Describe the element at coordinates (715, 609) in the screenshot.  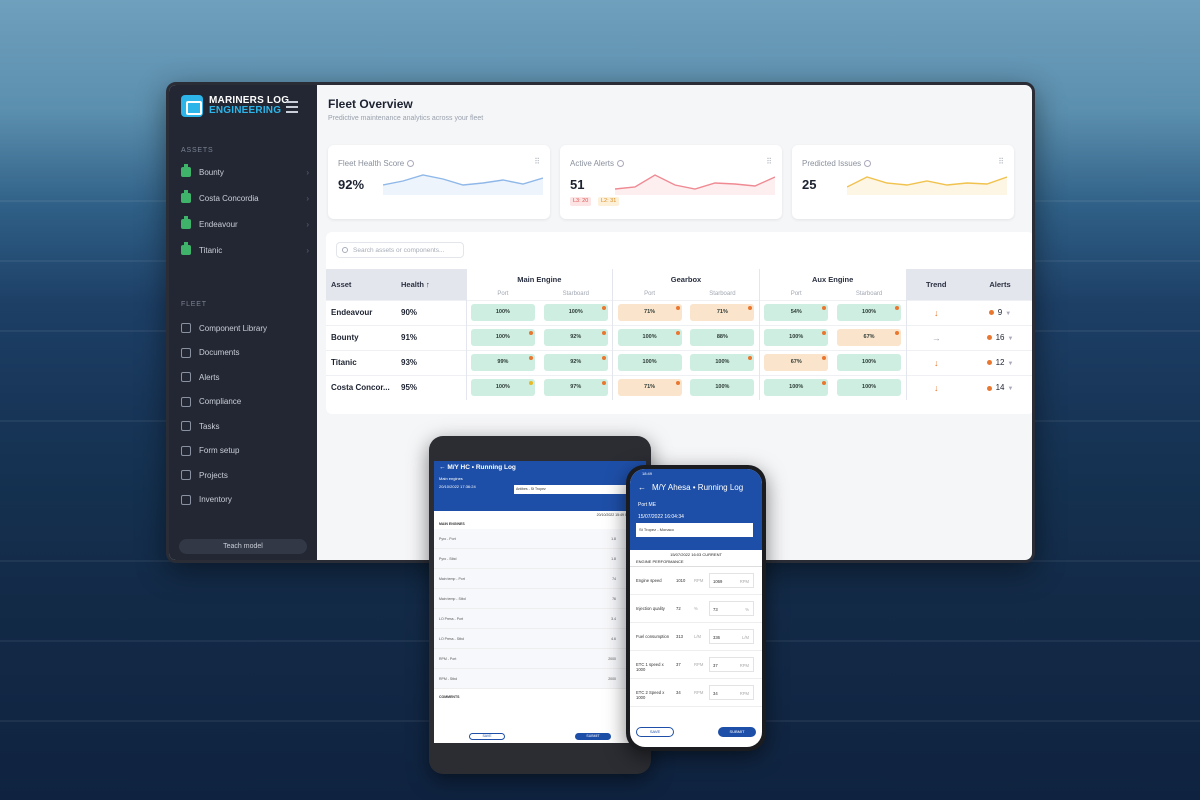
I see `log-row-input-value: 73` at that location.